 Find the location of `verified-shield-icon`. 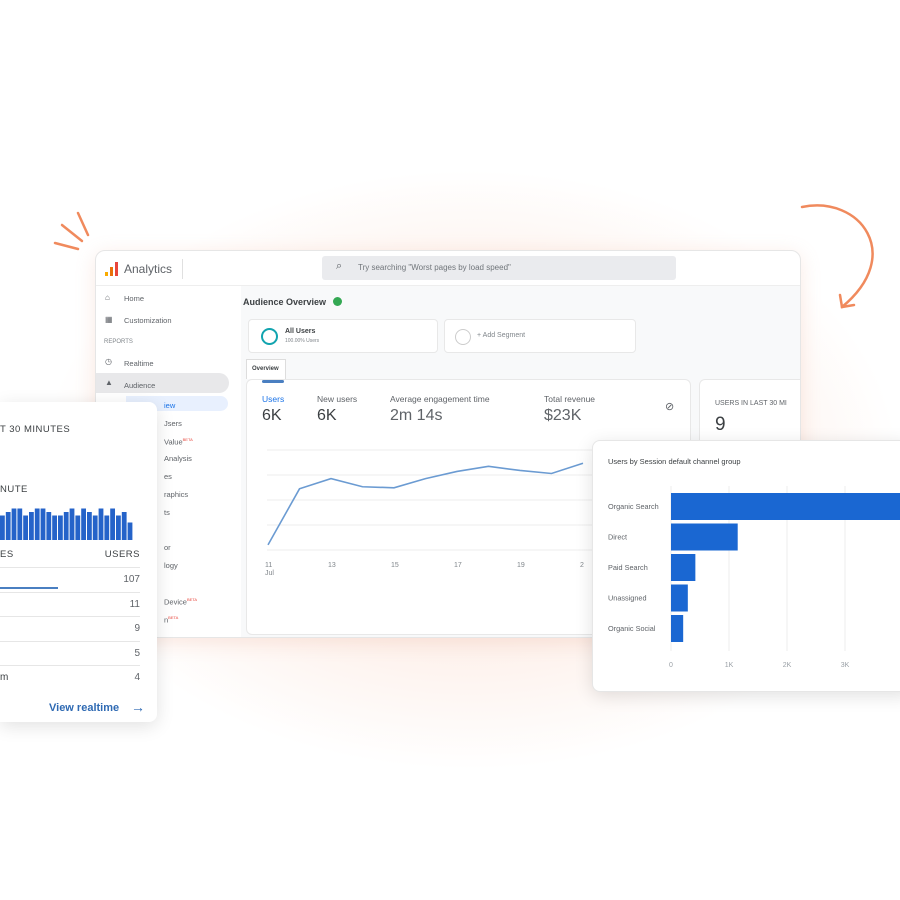

verified-shield-icon is located at coordinates (337, 301).